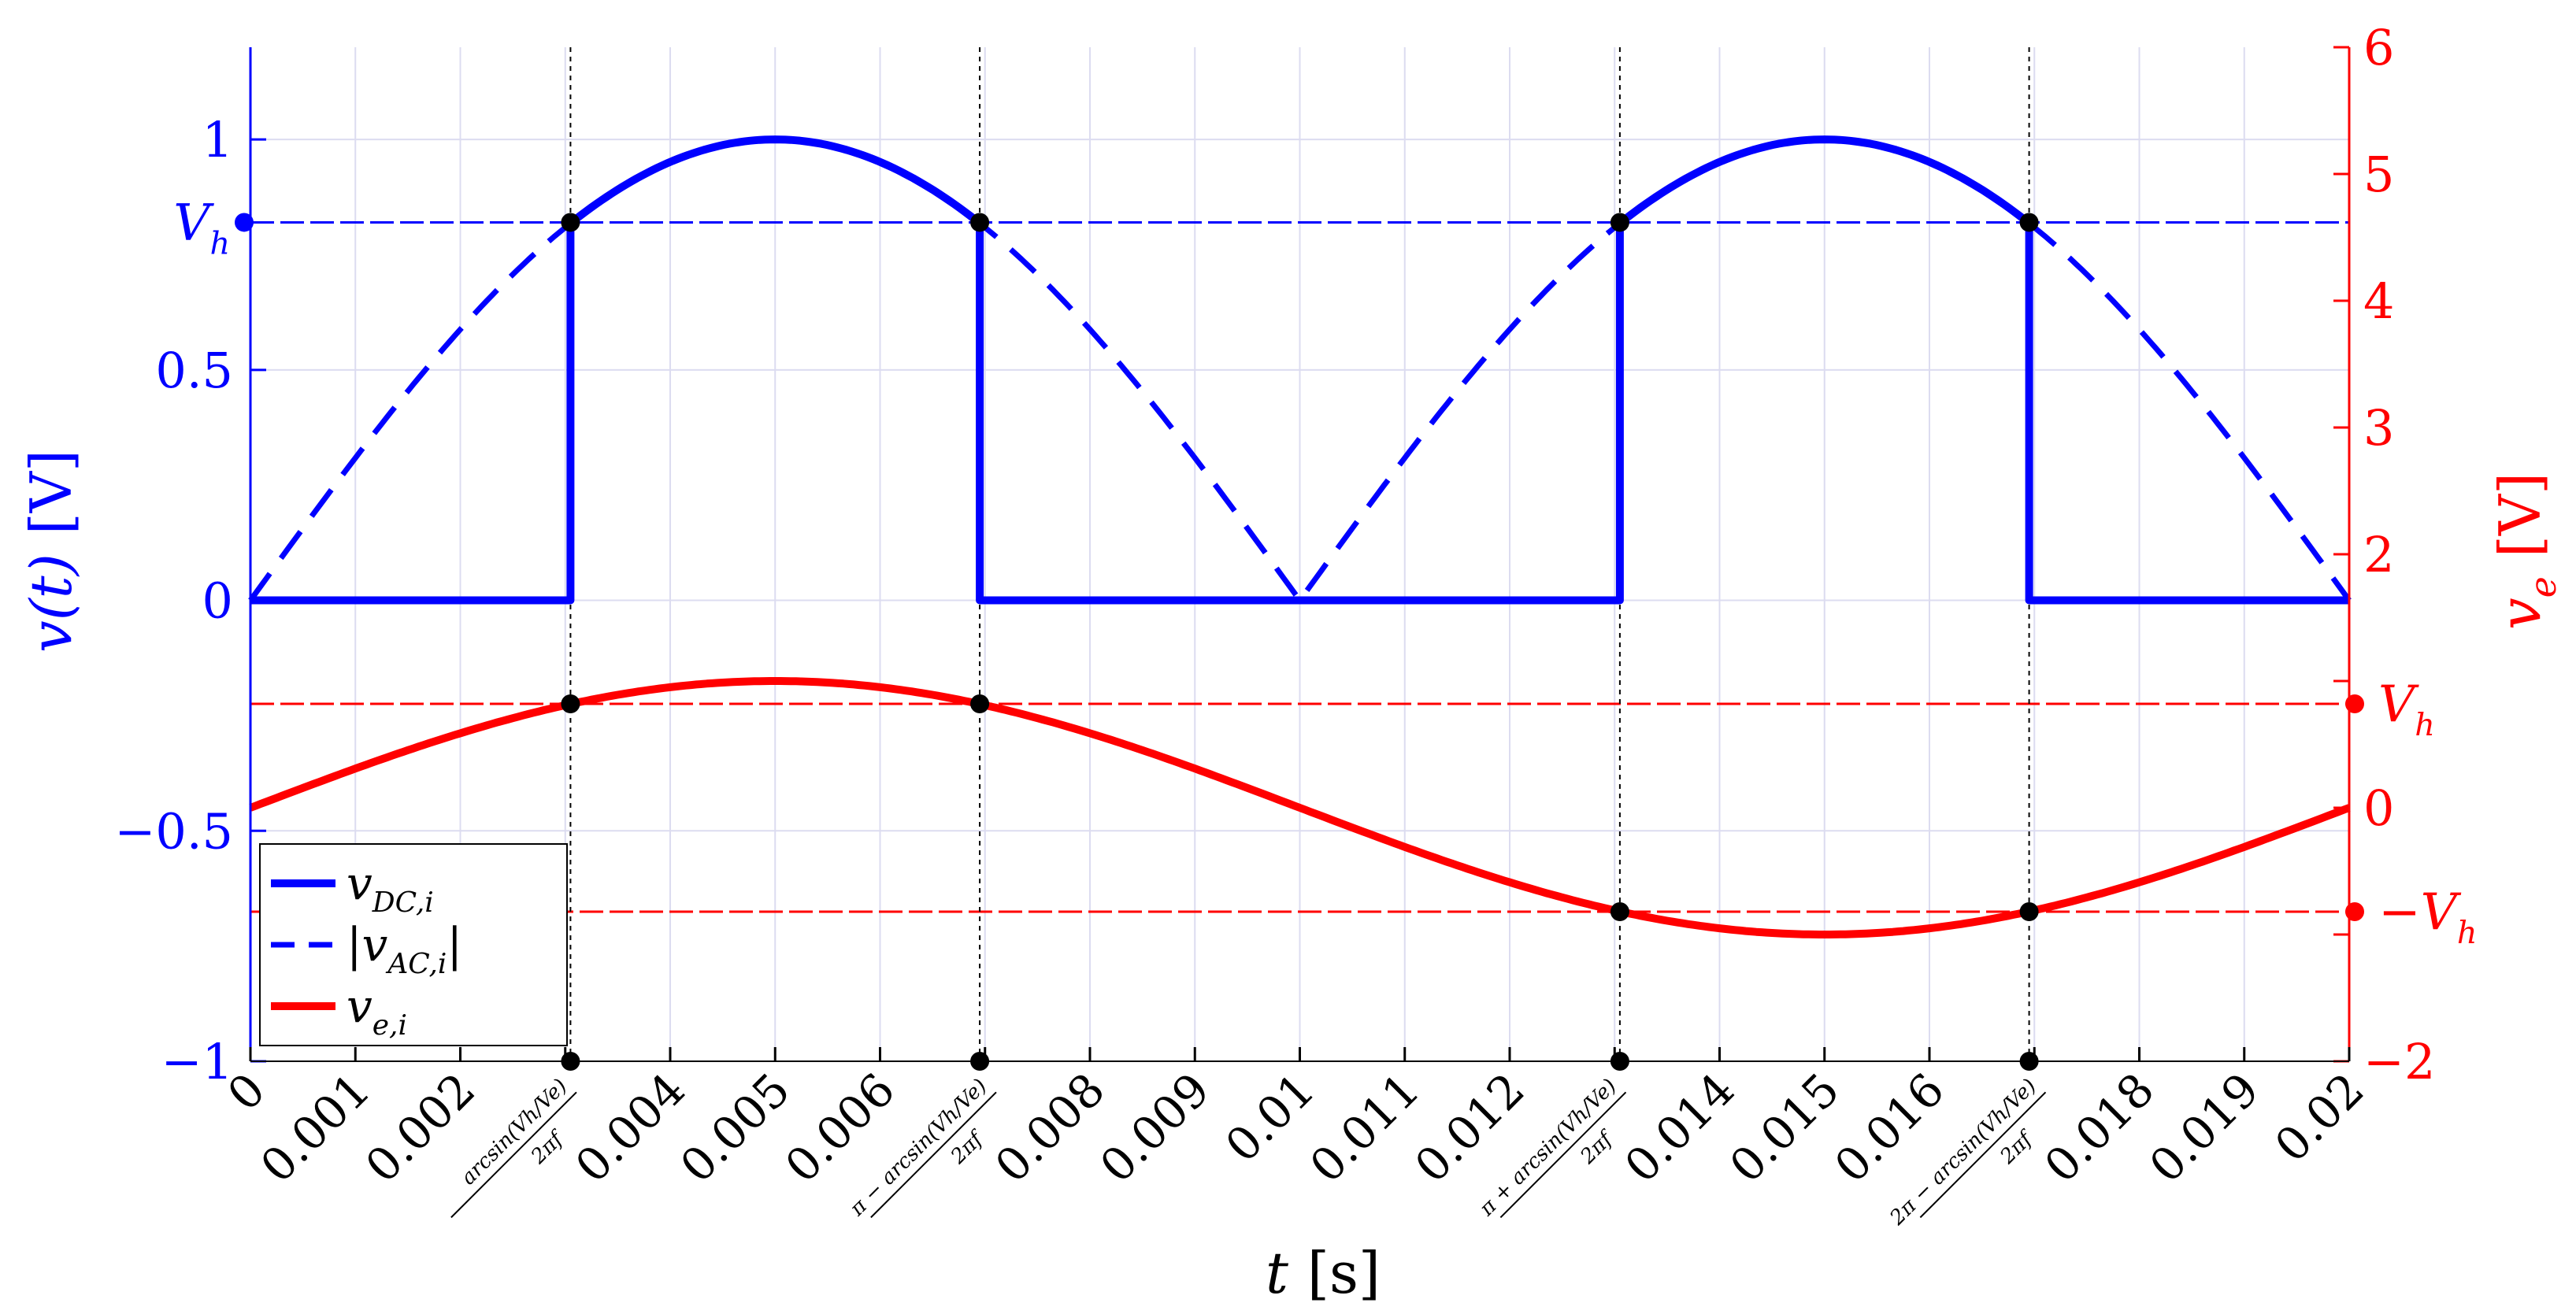  What do you see at coordinates (2378, 808) in the screenshot?
I see `right-tick-label: 0` at bounding box center [2378, 808].